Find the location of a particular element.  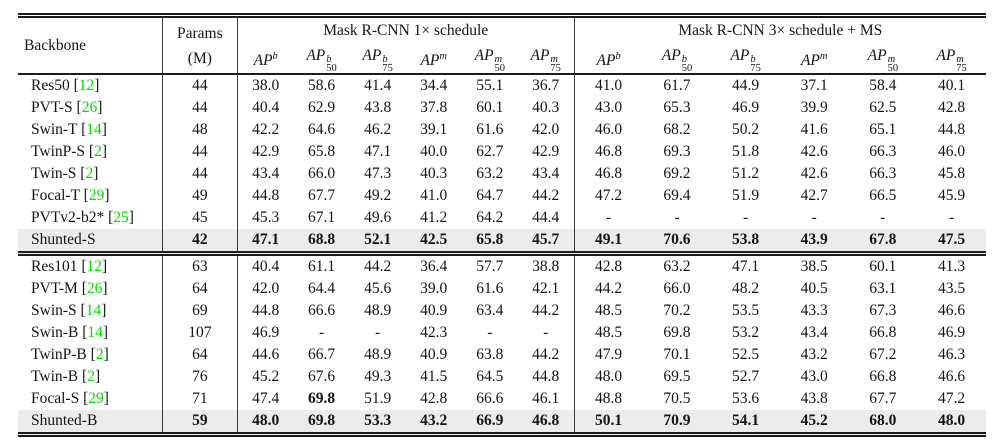

value-cell: 70.6 is located at coordinates (677, 241).